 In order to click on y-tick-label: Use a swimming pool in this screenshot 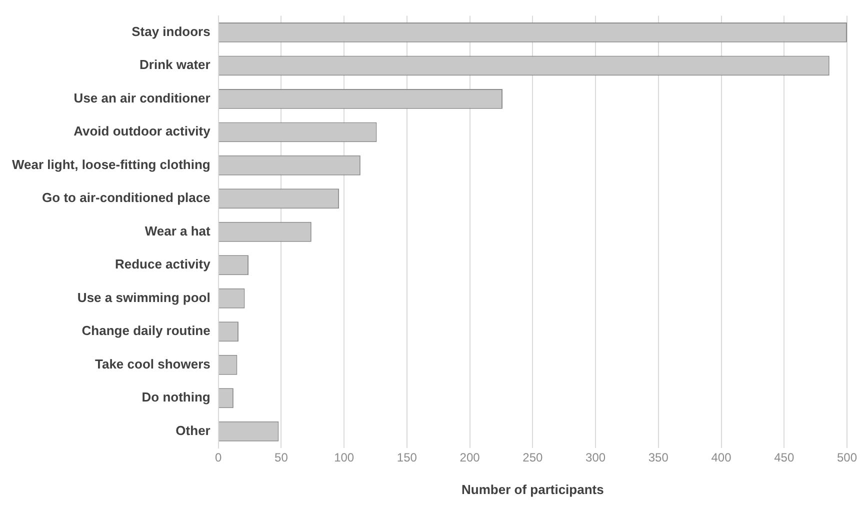, I will do `click(143, 297)`.